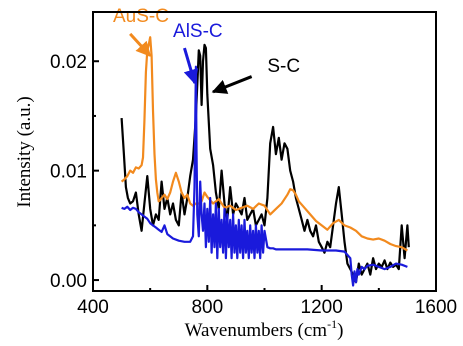 The image size is (463, 346). Describe the element at coordinates (436, 307) in the screenshot. I see `x-tick-label: 1600` at that location.